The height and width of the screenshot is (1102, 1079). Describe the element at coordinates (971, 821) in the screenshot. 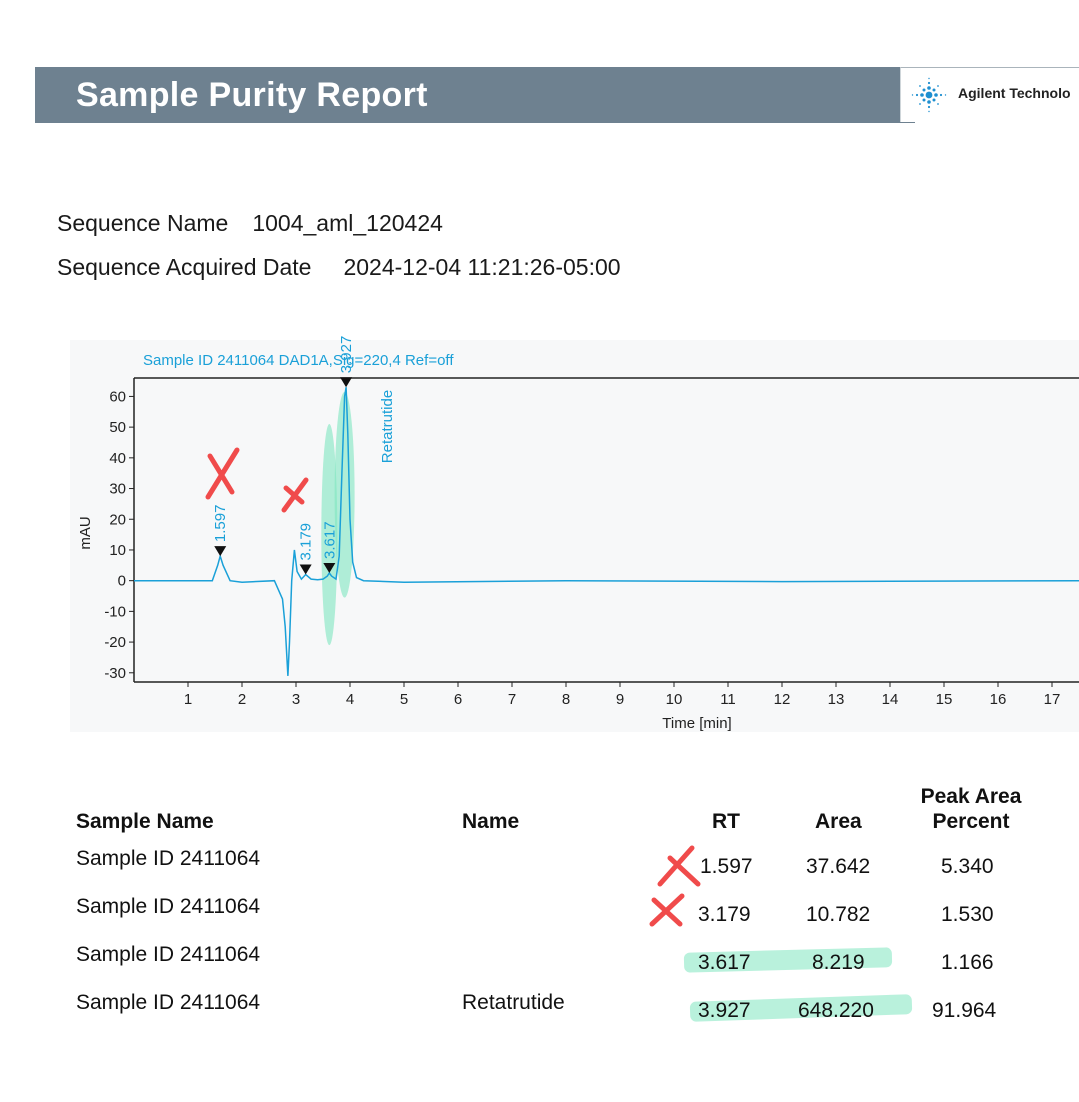

I see `header-pct-line2: Percent` at that location.